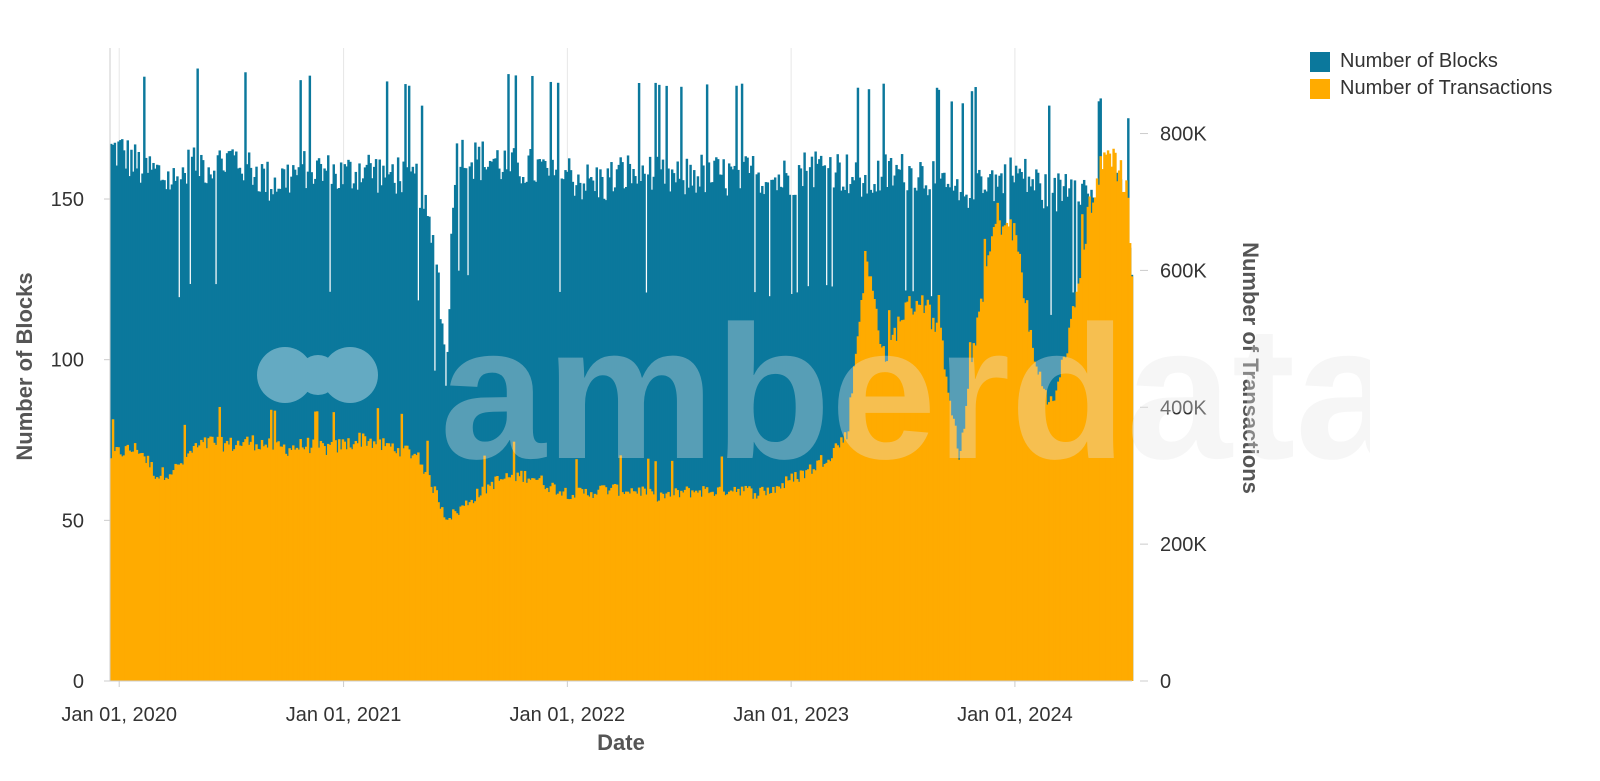  What do you see at coordinates (1431, 61) in the screenshot?
I see `legend-item-blocks: Number of Blocks` at bounding box center [1431, 61].